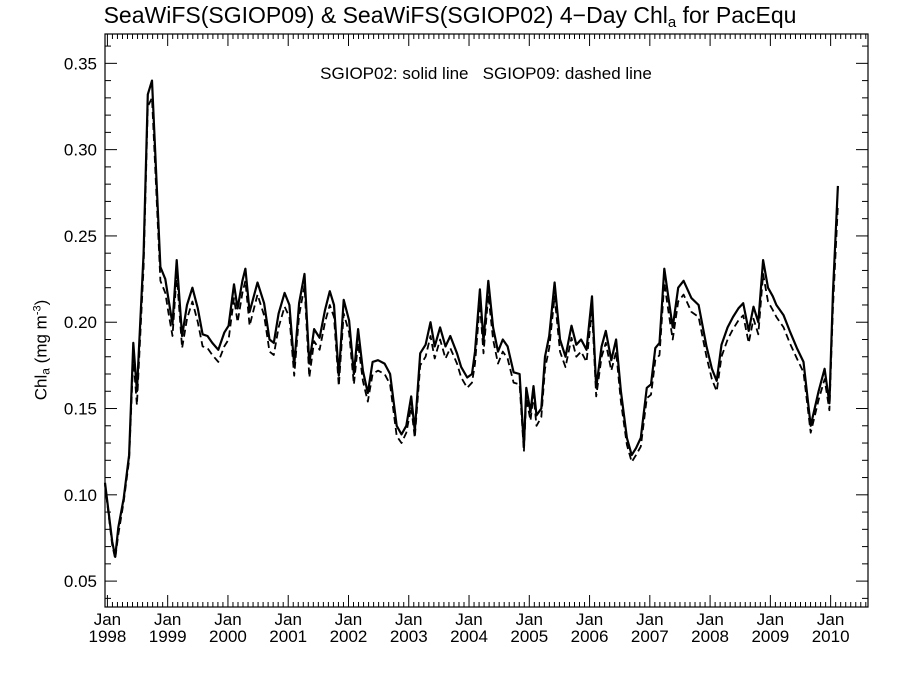  I want to click on y-tick-label: 0.20, so click(80, 322).